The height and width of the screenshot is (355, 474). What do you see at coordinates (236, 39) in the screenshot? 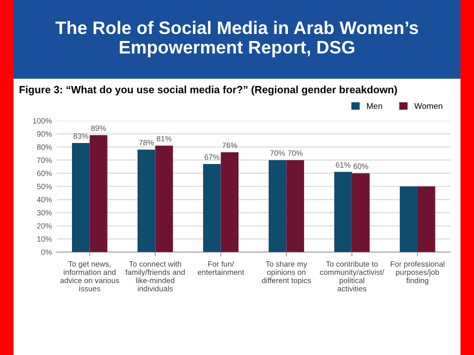
I see `chart-title: The Role of Social Media in Arab Women’s Empowerment Report, DSG` at bounding box center [236, 39].